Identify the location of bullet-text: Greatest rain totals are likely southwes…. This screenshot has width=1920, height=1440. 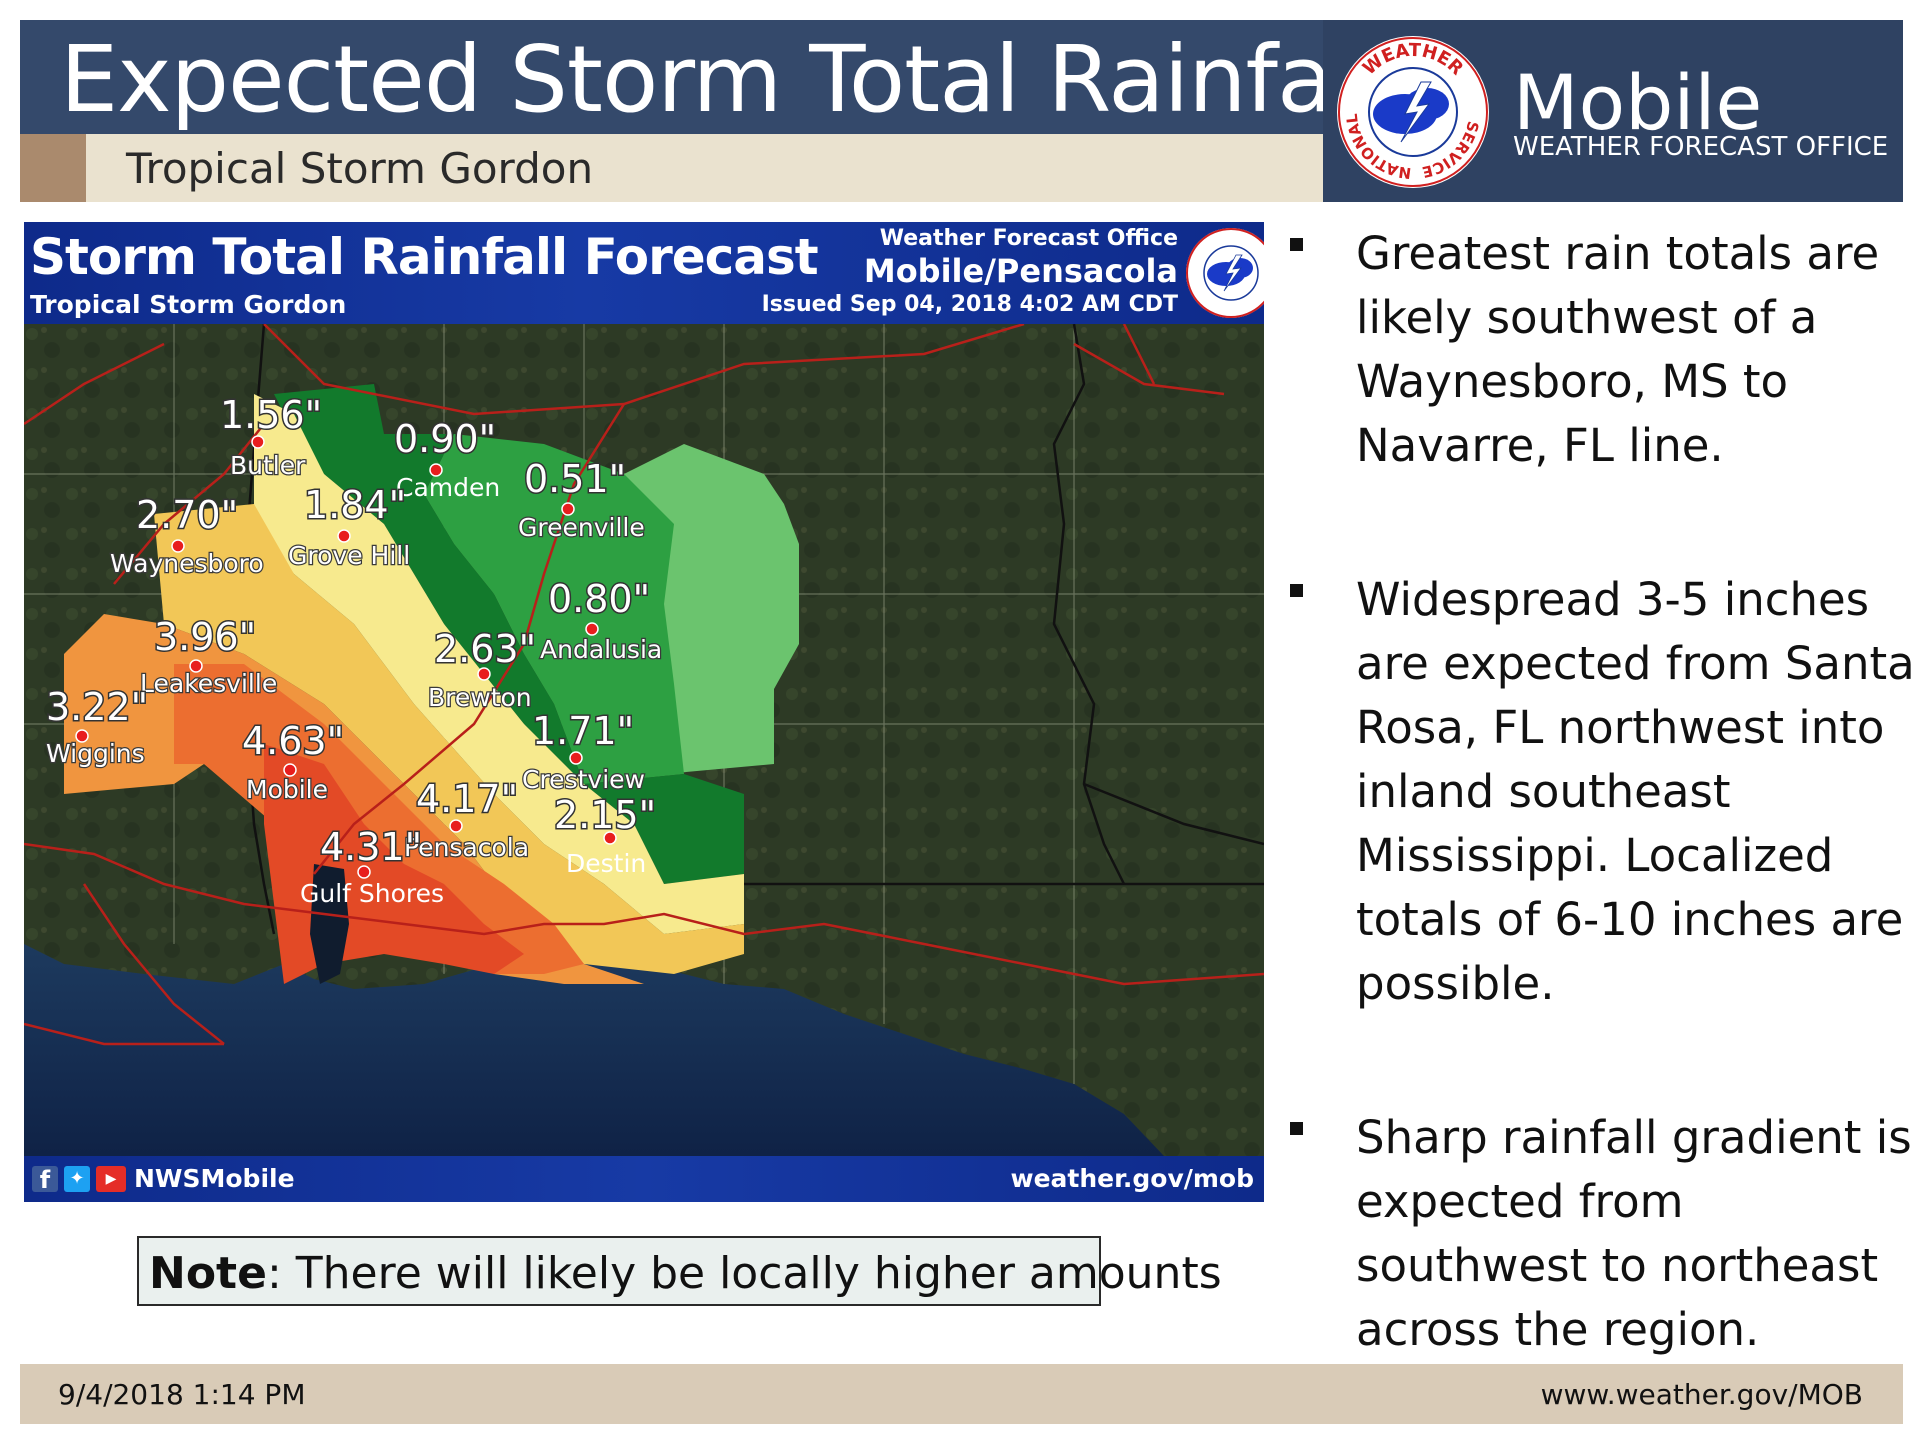
(1618, 349).